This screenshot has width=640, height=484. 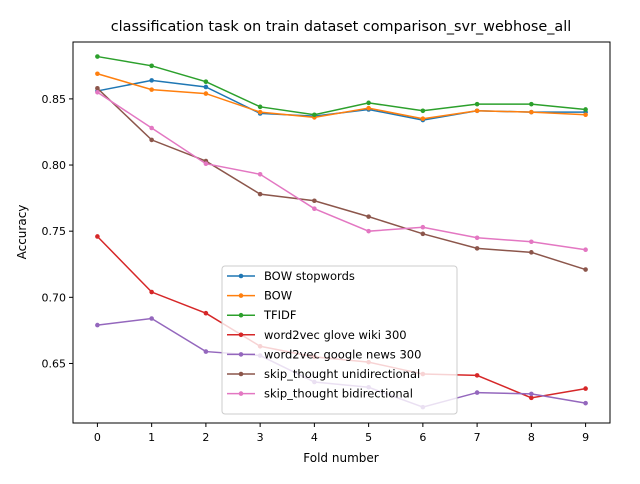 I want to click on y-tick-label: 0.65, so click(x=54, y=363).